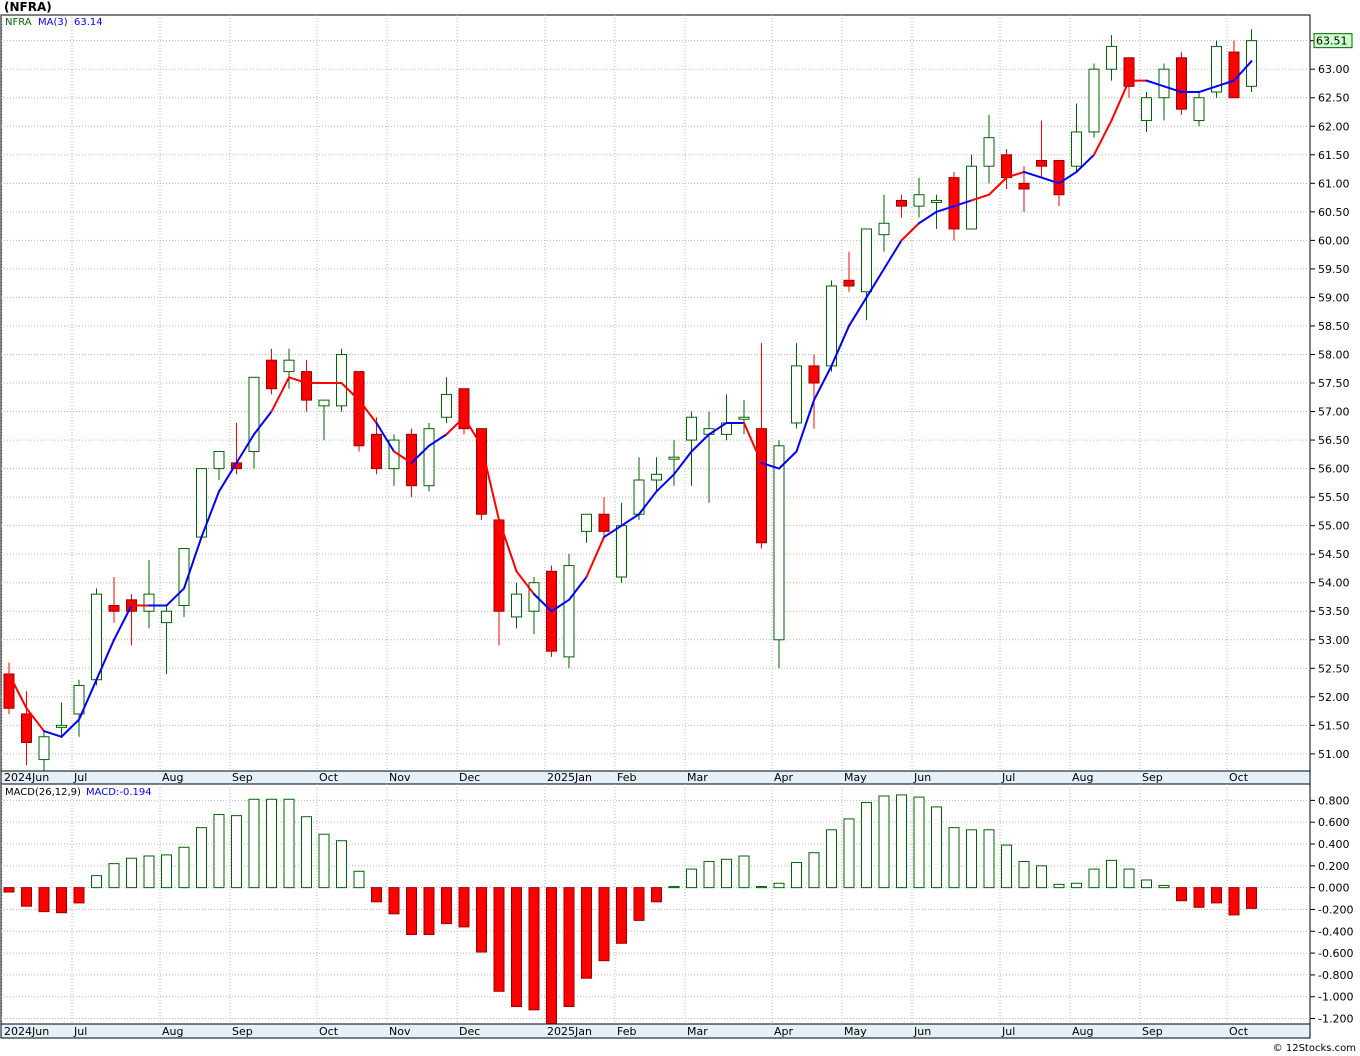 The width and height of the screenshot is (1360, 1056). I want to click on price-tick-label: 52.00, so click(1334, 697).